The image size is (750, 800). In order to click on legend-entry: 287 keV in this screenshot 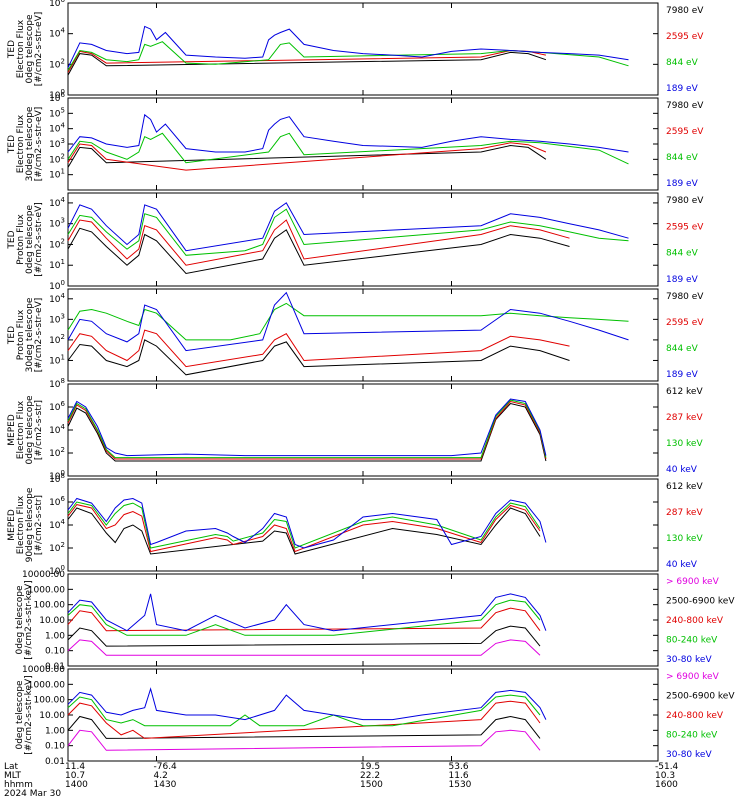, I will do `click(684, 418)`.